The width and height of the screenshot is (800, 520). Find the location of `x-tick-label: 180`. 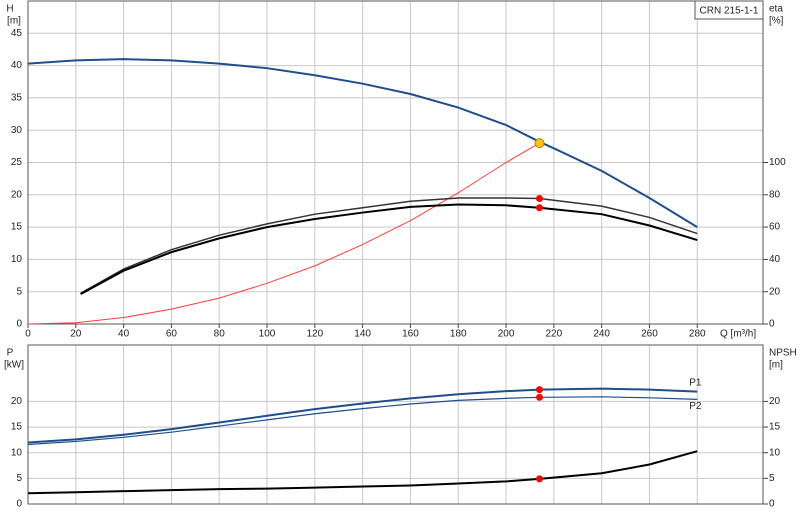

x-tick-label: 180 is located at coordinates (458, 334).